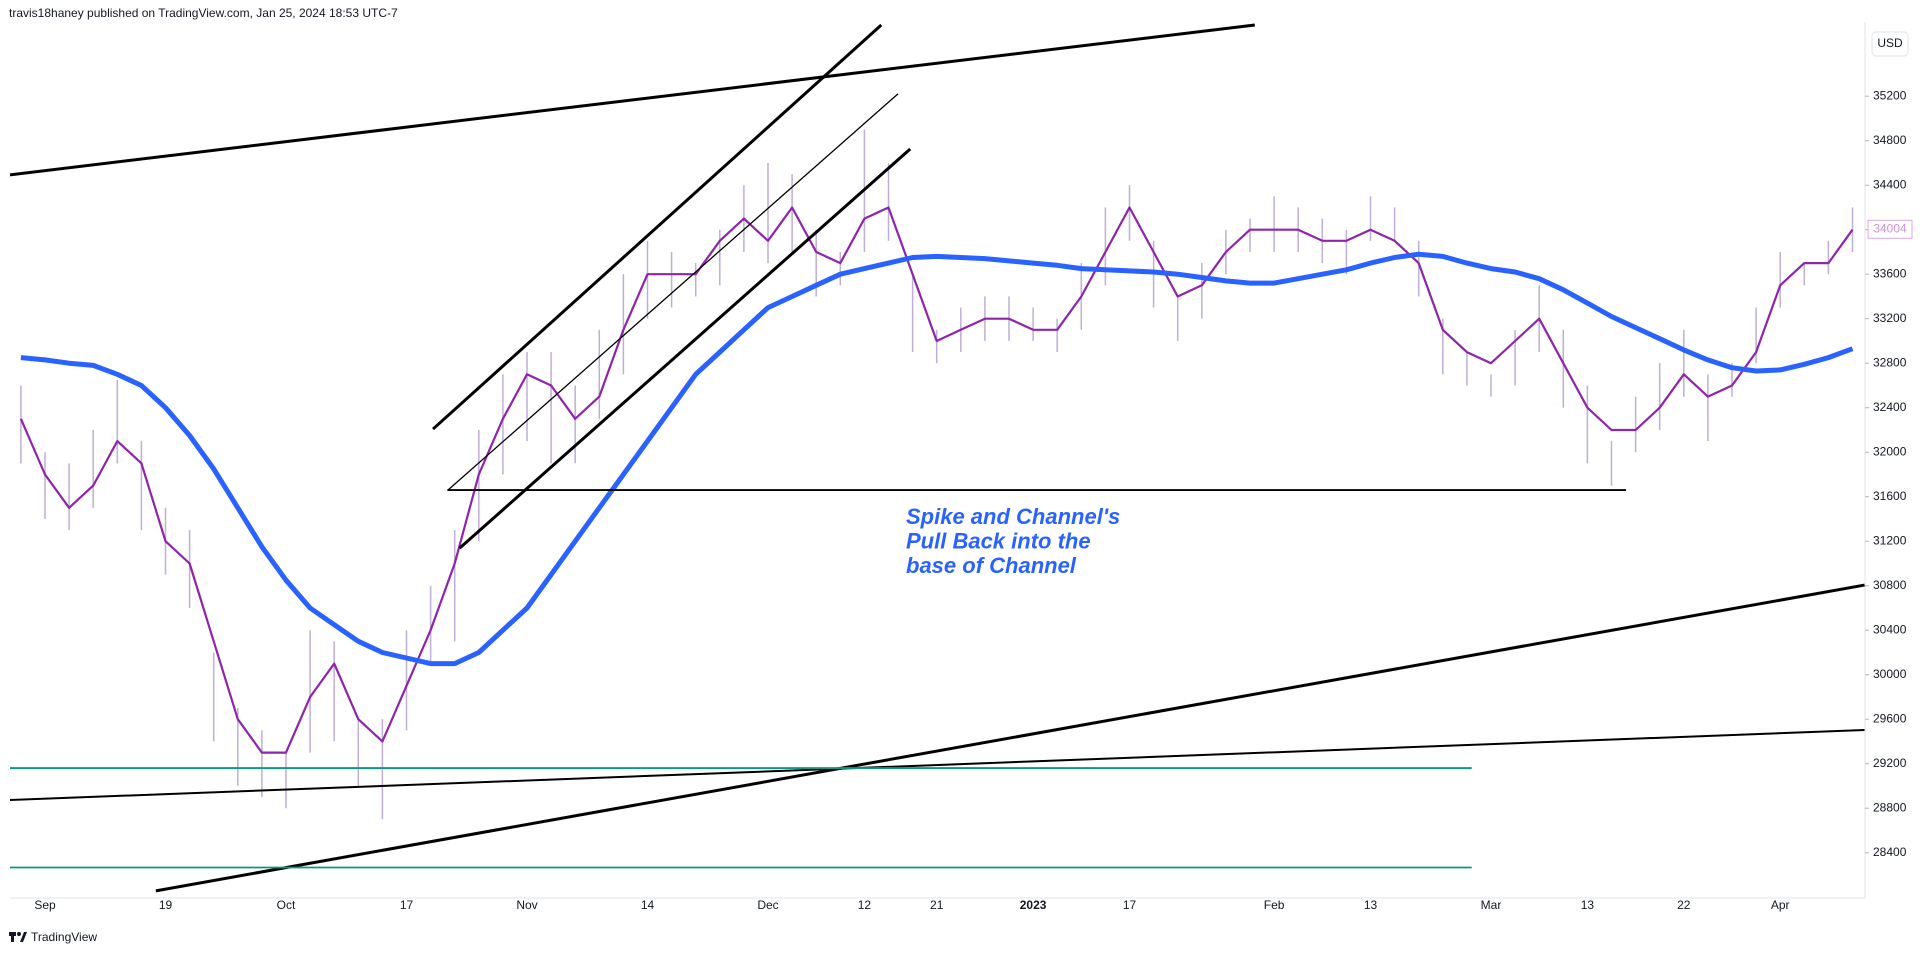 This screenshot has width=1928, height=955. Describe the element at coordinates (1491, 905) in the screenshot. I see `x-tick-label: Mar` at that location.